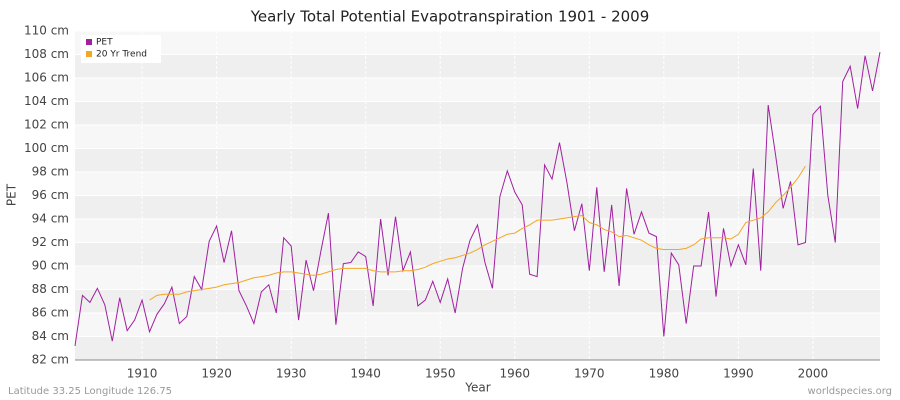  I want to click on y-tick-label: 84 cm, so click(50, 336).